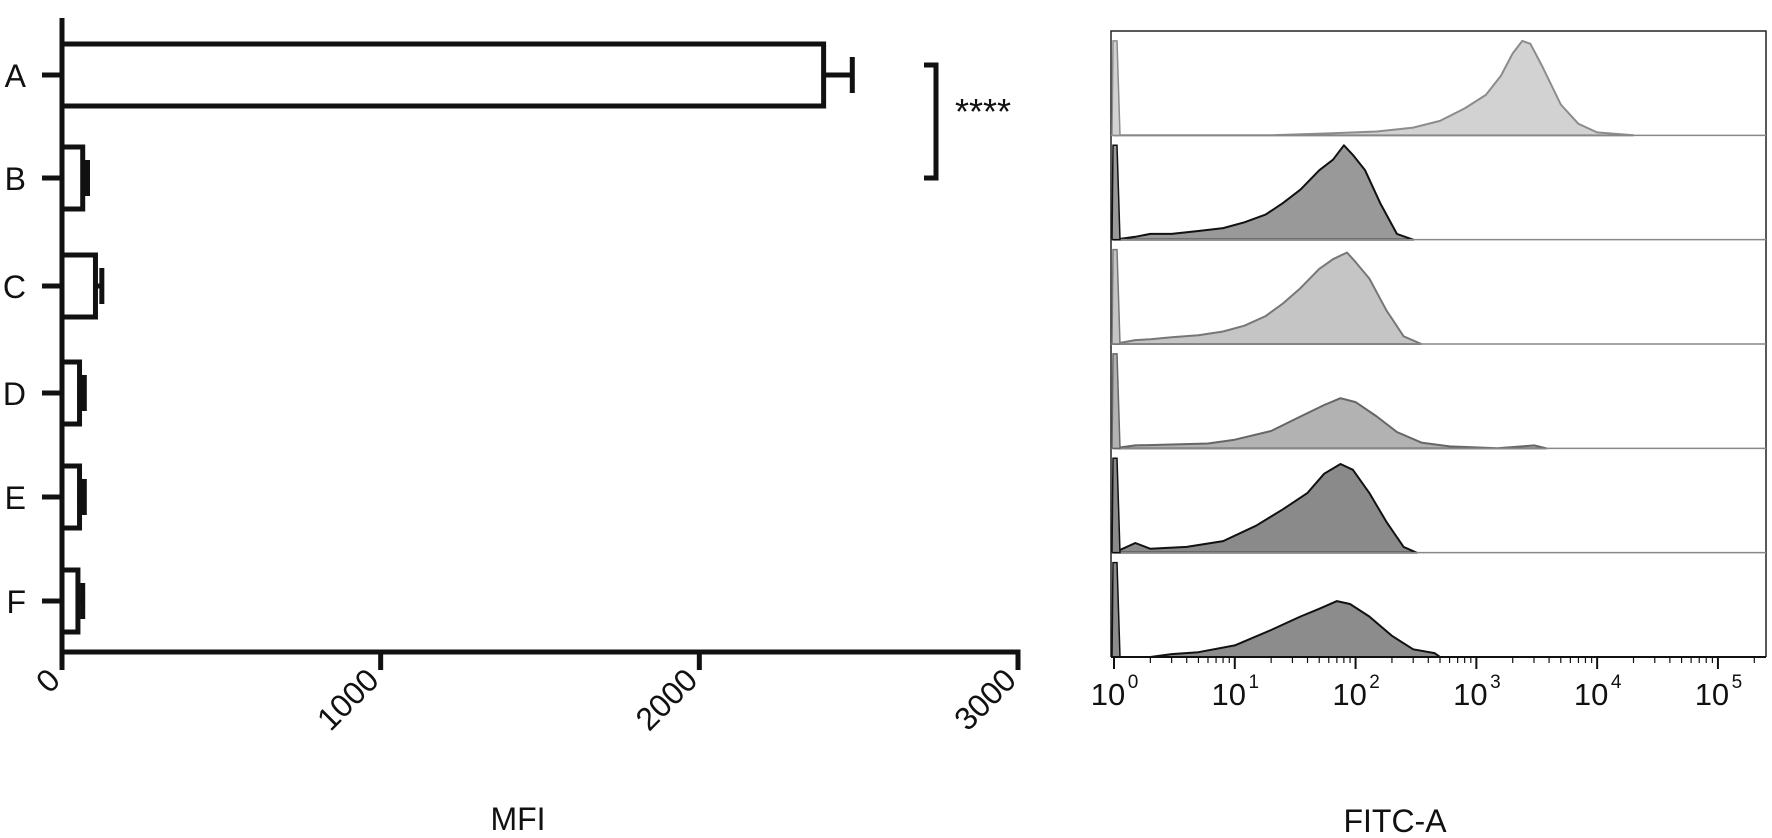  Describe the element at coordinates (71, 497) in the screenshot. I see `bar-e` at that location.